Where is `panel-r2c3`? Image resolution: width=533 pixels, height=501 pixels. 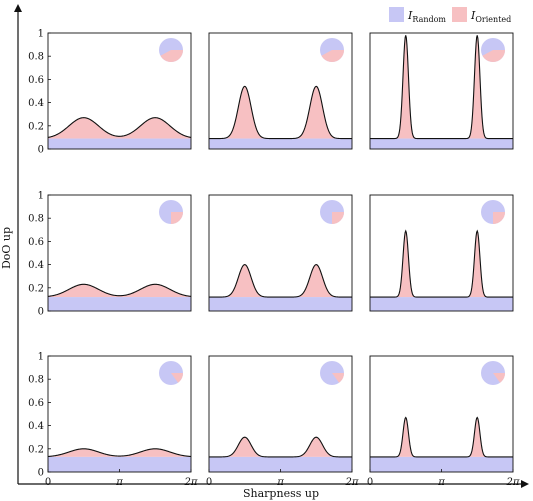 panel-r2c3 is located at coordinates (441, 253).